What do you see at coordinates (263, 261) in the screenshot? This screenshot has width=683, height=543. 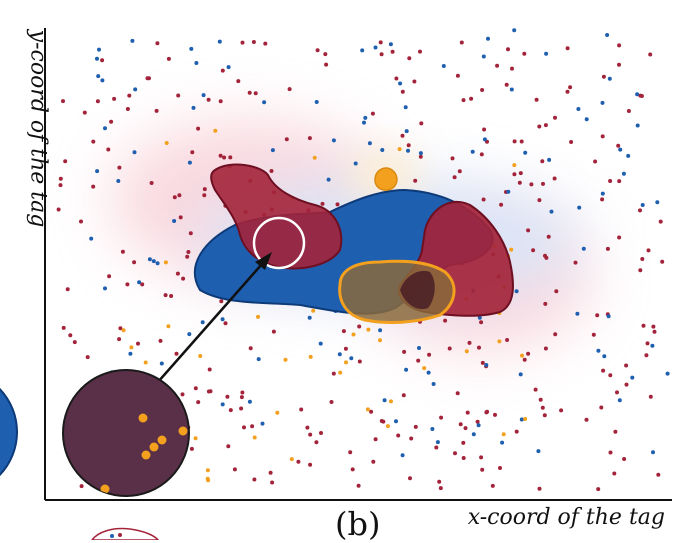 I see `arrow-head` at bounding box center [263, 261].